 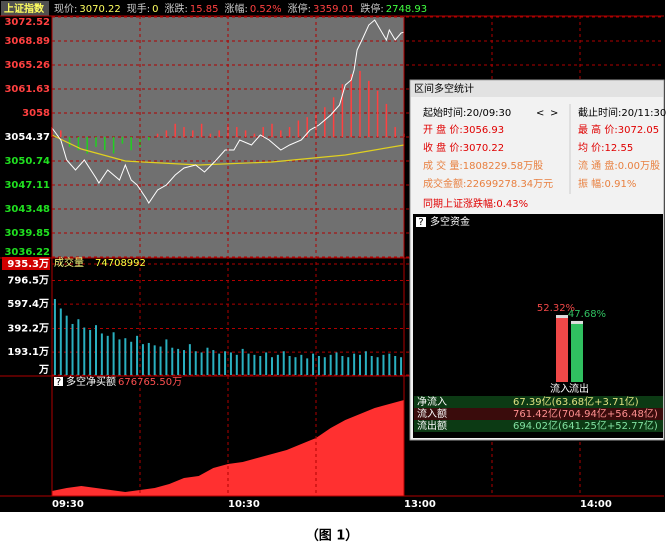 What do you see at coordinates (607, 183) in the screenshot?
I see `stat-right: 振 幅:0.91%` at bounding box center [607, 183].